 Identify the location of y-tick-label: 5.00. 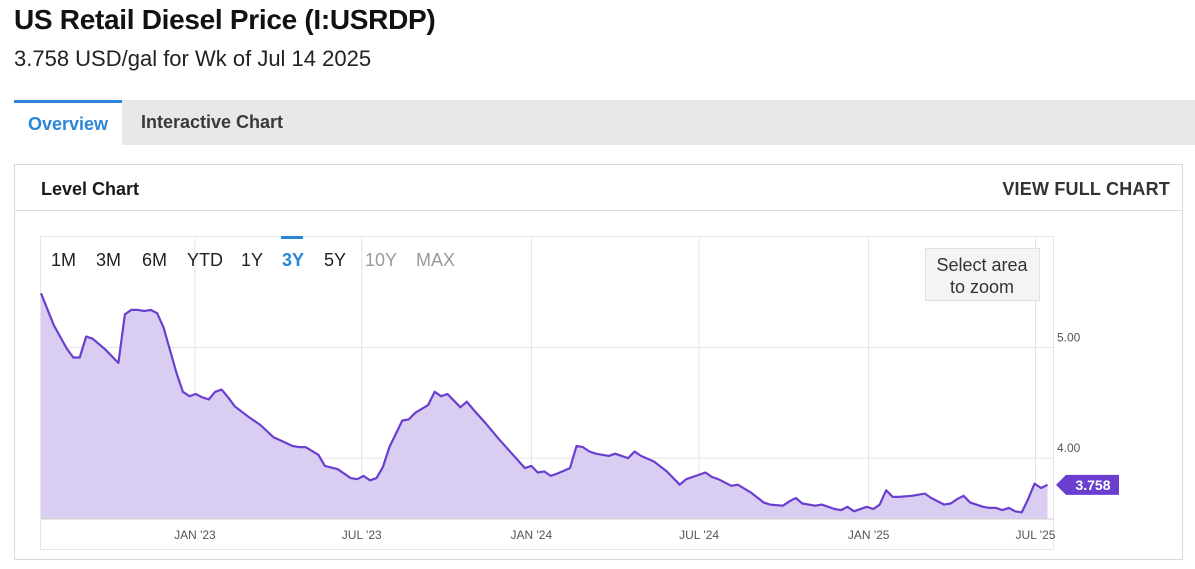
(1069, 338).